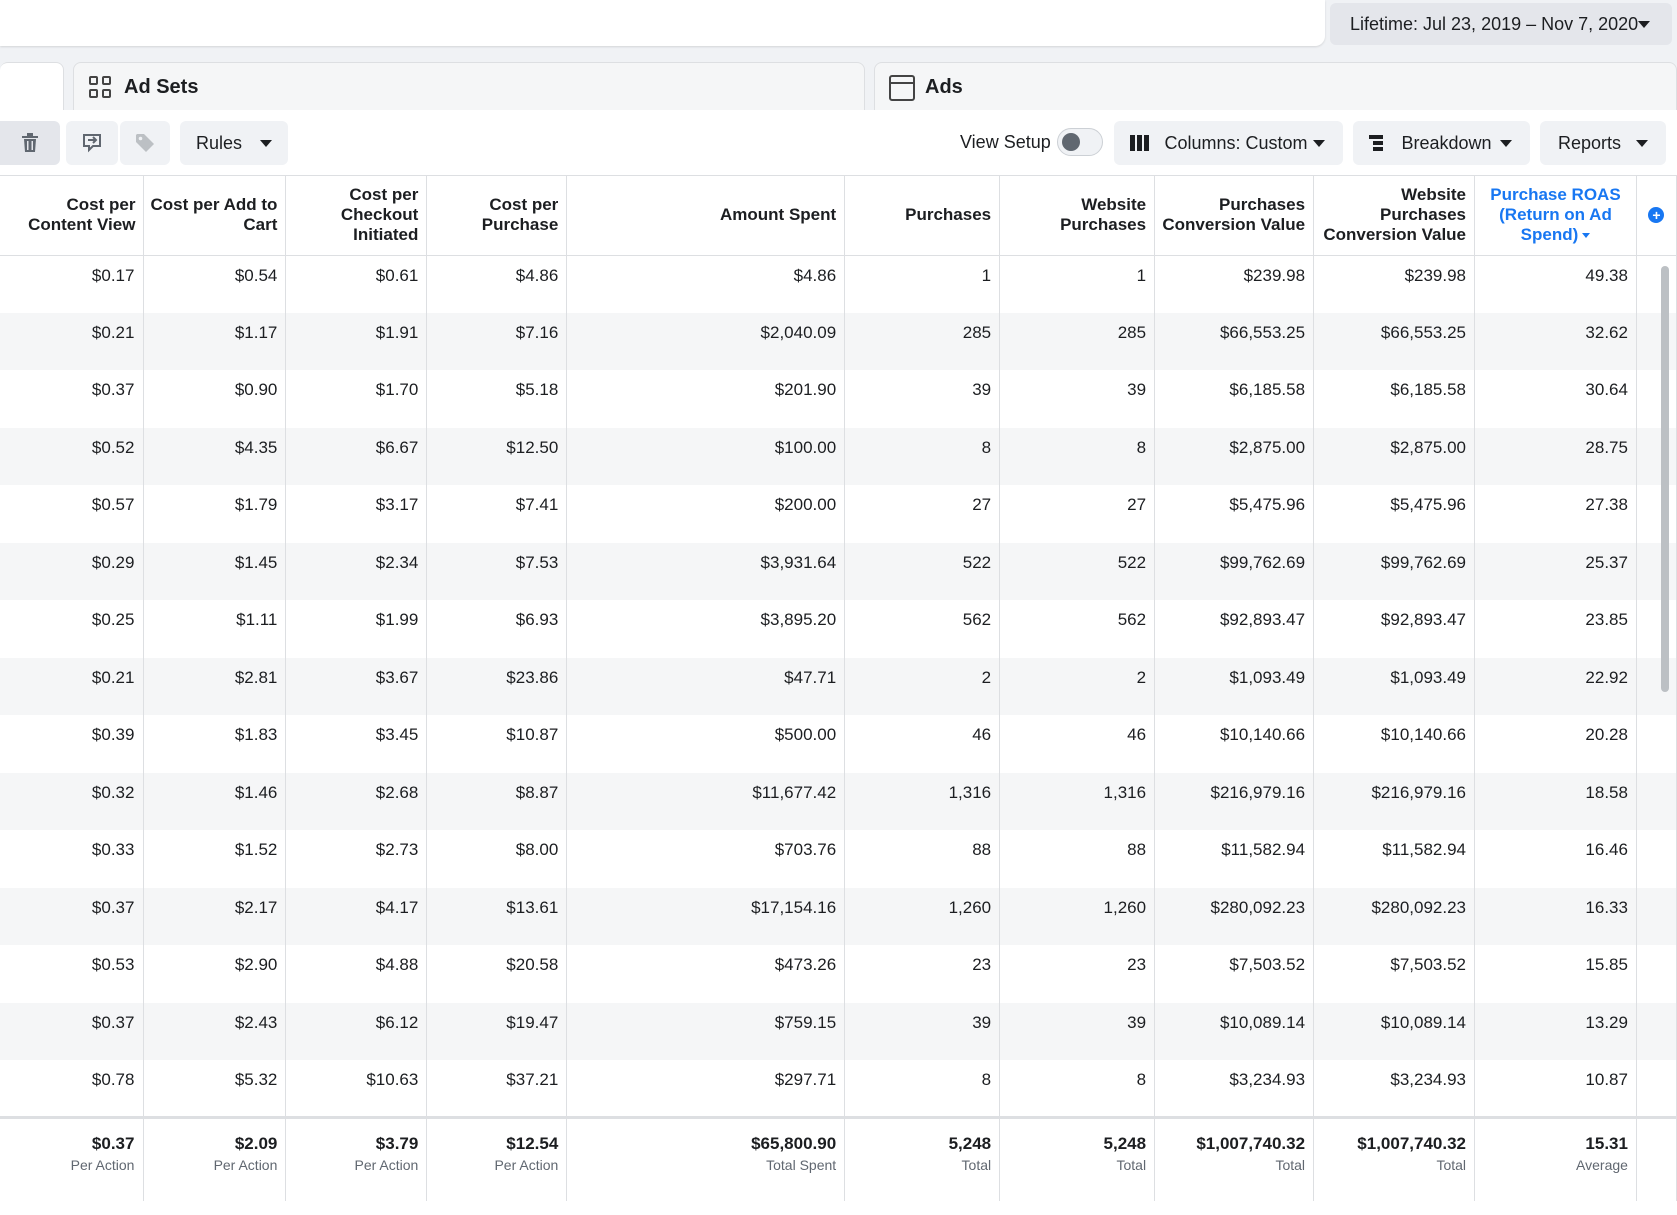 The height and width of the screenshot is (1215, 1677). What do you see at coordinates (102, 1165) in the screenshot?
I see `total-label: Per Action` at bounding box center [102, 1165].